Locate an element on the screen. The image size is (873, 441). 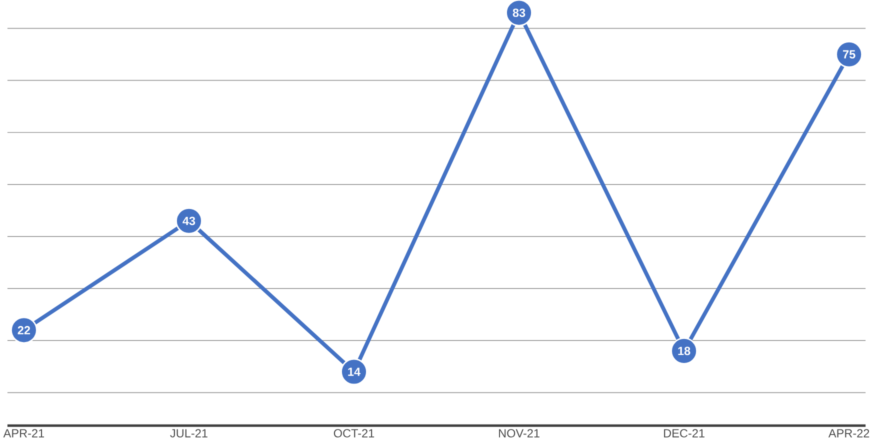
data-label: 22 is located at coordinates (24, 330).